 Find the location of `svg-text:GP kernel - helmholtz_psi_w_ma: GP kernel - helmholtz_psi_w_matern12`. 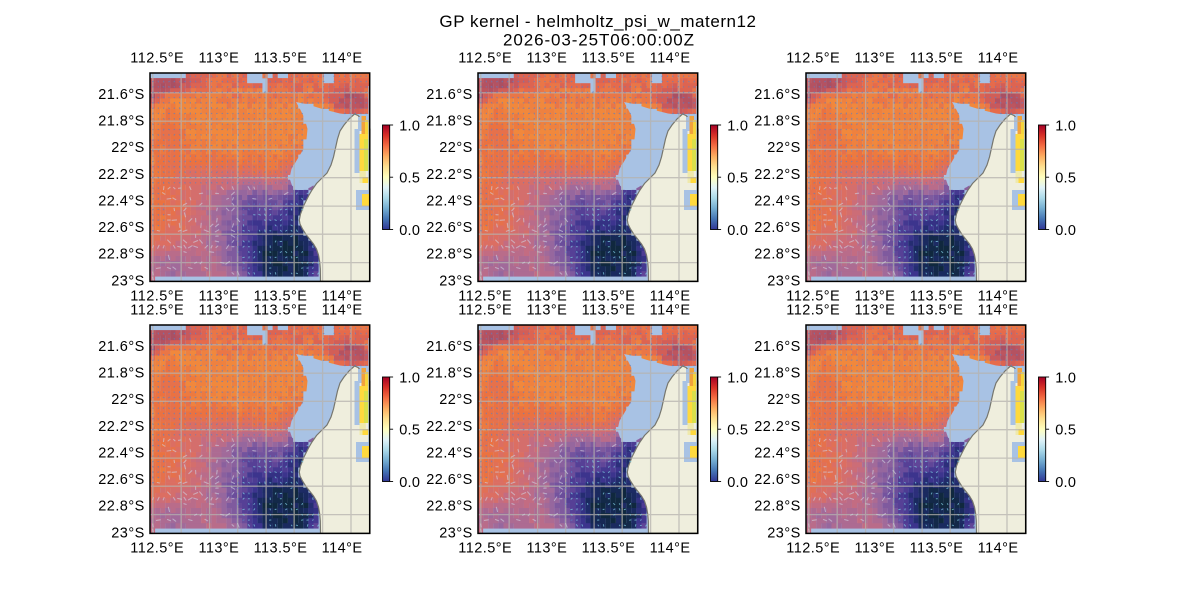

svg-text:GP kernel - helmholtz_psi_w_ma: GP kernel - helmholtz_psi_w_matern12 is located at coordinates (597, 21).